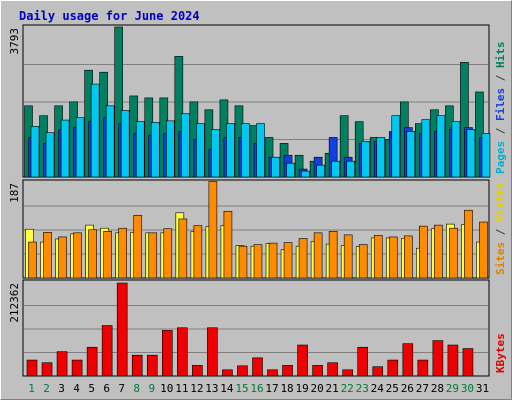 Image resolution: width=512 pixels, height=405 pixels. Describe the element at coordinates (61, 388) in the screenshot. I see `x-tick-label-day-3: 3` at that location.